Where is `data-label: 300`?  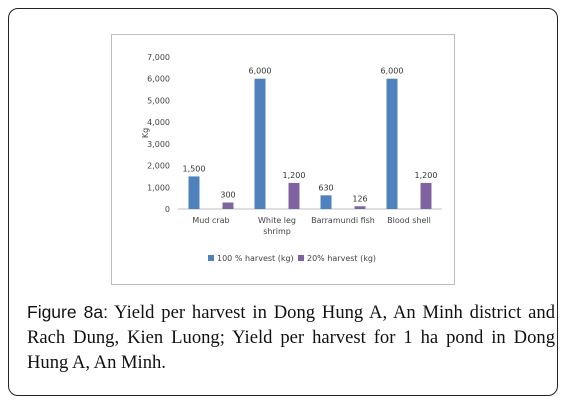 data-label: 300 is located at coordinates (227, 194).